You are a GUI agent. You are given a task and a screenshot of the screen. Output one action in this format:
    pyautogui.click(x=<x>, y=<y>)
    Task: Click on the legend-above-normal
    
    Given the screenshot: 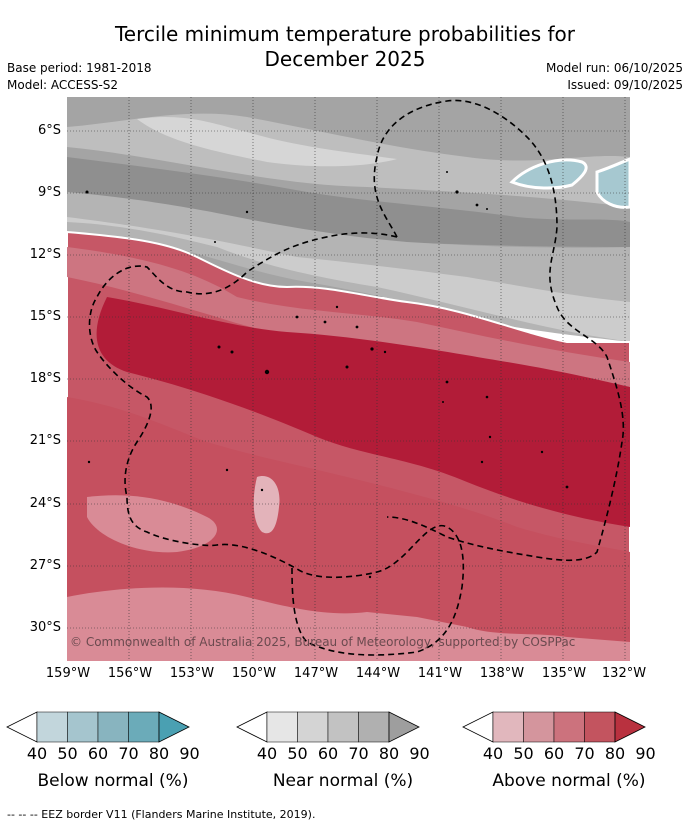 What is the action you would take?
    pyautogui.click(x=554, y=727)
    